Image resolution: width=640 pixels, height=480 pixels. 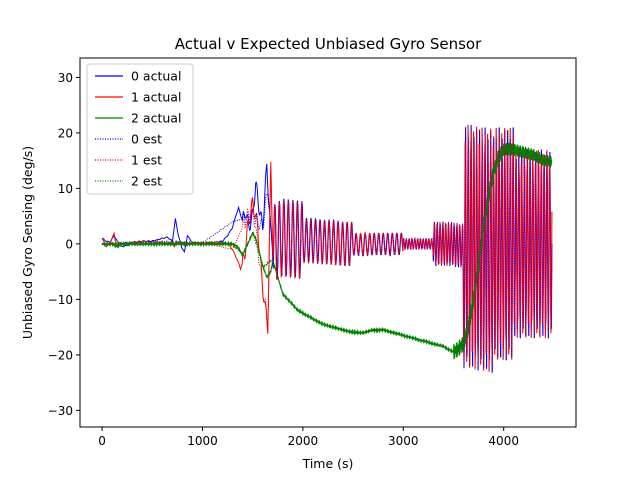 I want to click on y-tick-label: −20, so click(x=60, y=355).